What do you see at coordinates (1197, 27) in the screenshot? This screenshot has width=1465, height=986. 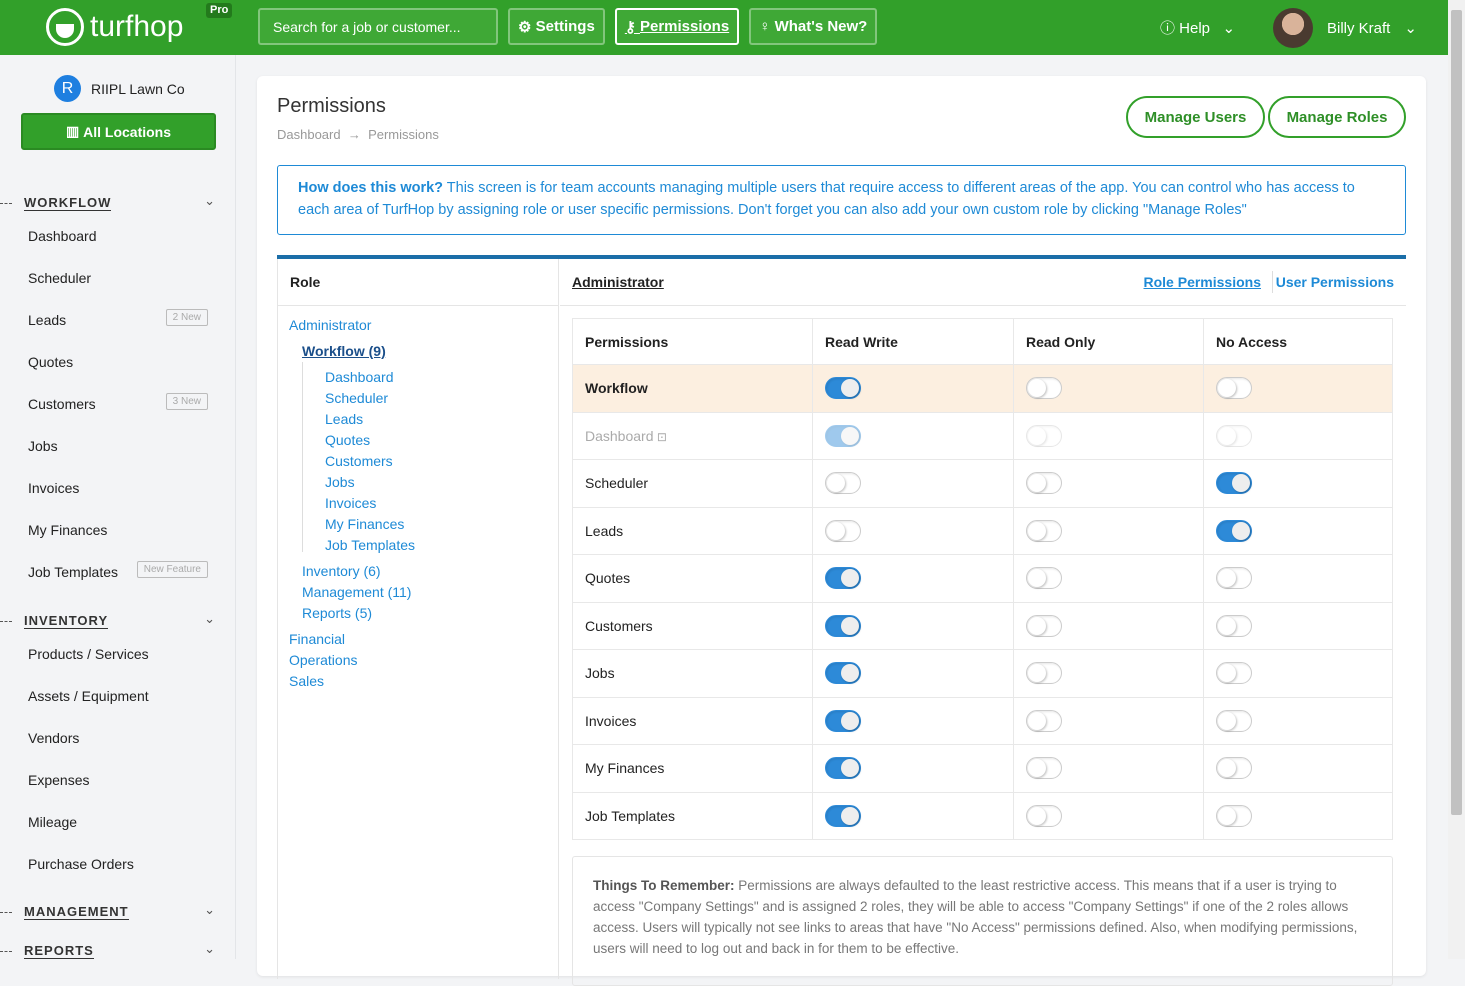 I see `help-menu: ⓘ Help ⌄` at bounding box center [1197, 27].